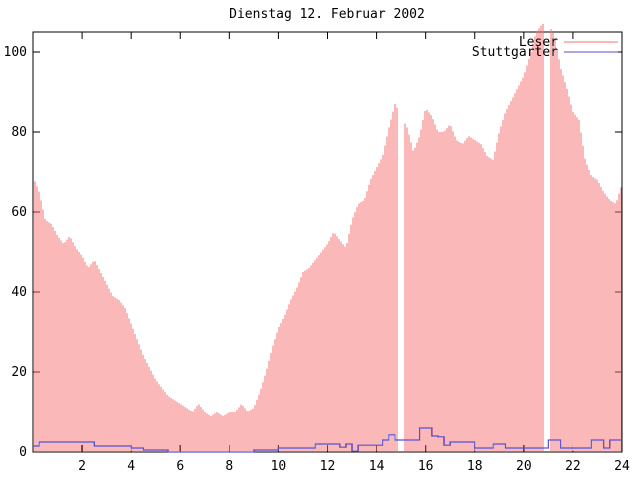  What do you see at coordinates (327, 14) in the screenshot?
I see `chart-title: Dienstag 12. Februar 2002` at bounding box center [327, 14].